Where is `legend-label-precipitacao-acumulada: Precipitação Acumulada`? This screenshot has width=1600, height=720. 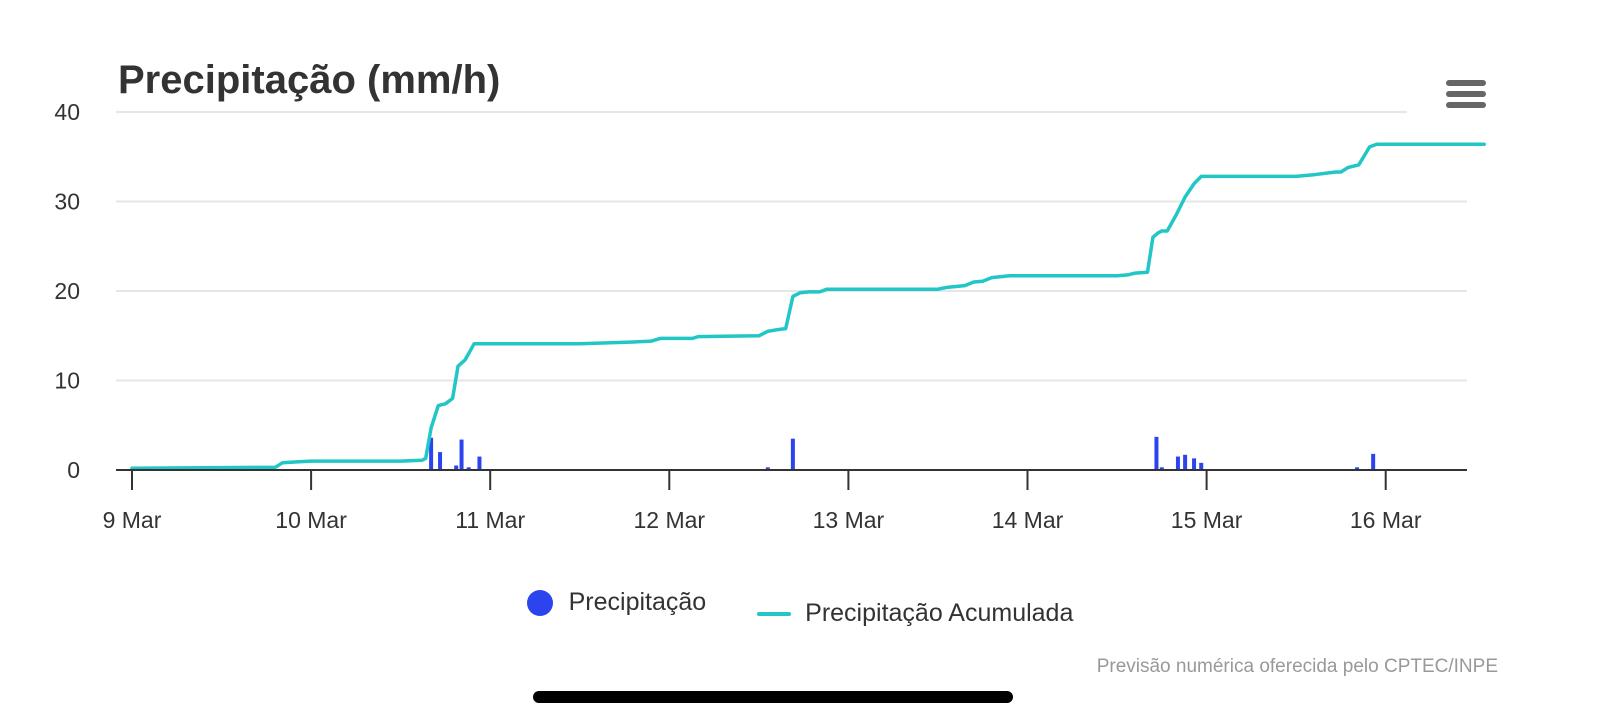 legend-label-precipitacao-acumulada: Precipitação Acumulada is located at coordinates (939, 613).